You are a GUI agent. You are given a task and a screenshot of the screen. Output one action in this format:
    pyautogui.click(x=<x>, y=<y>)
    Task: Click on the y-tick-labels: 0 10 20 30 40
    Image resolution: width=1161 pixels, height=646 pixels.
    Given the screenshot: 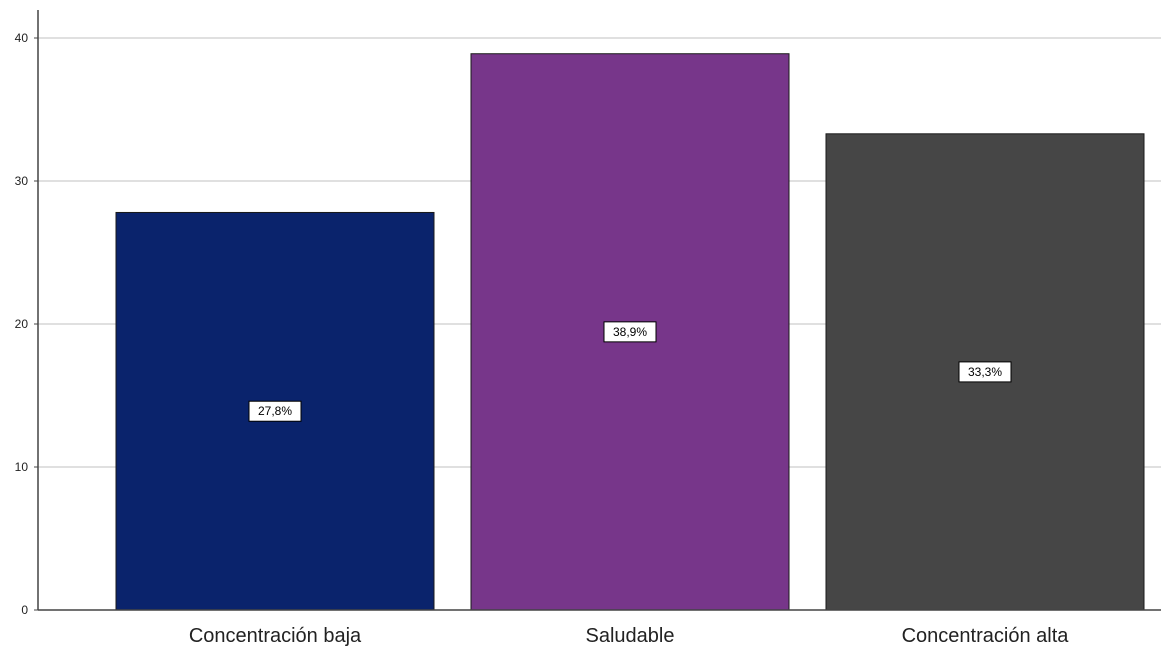 What is the action you would take?
    pyautogui.click(x=26, y=324)
    